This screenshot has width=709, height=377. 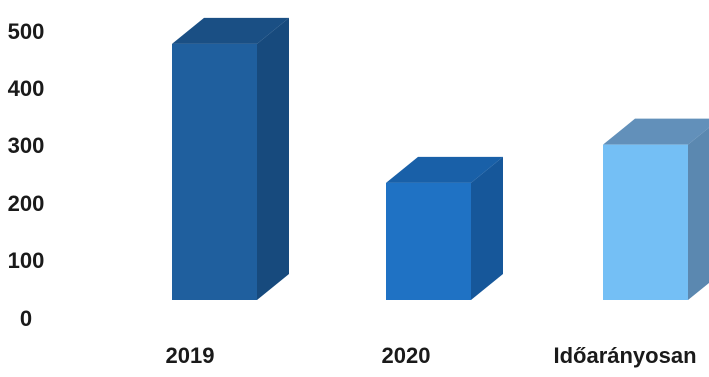 What do you see at coordinates (26, 88) in the screenshot?
I see `y-tick-label: 400` at bounding box center [26, 88].